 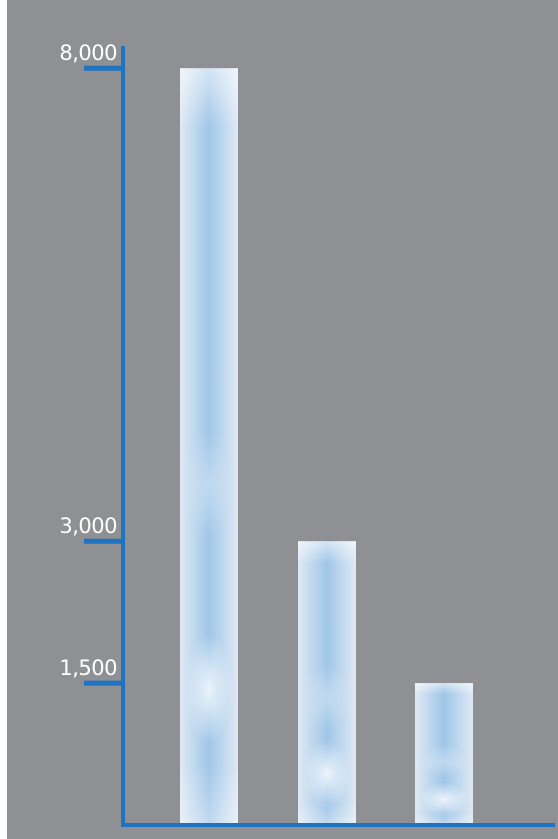 I want to click on y-tick-label: 1,500, so click(x=88, y=668).